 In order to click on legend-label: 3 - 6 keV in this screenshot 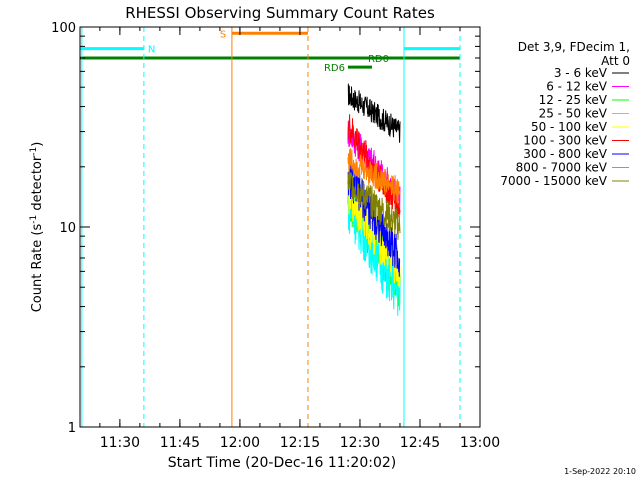, I will do `click(581, 73)`.